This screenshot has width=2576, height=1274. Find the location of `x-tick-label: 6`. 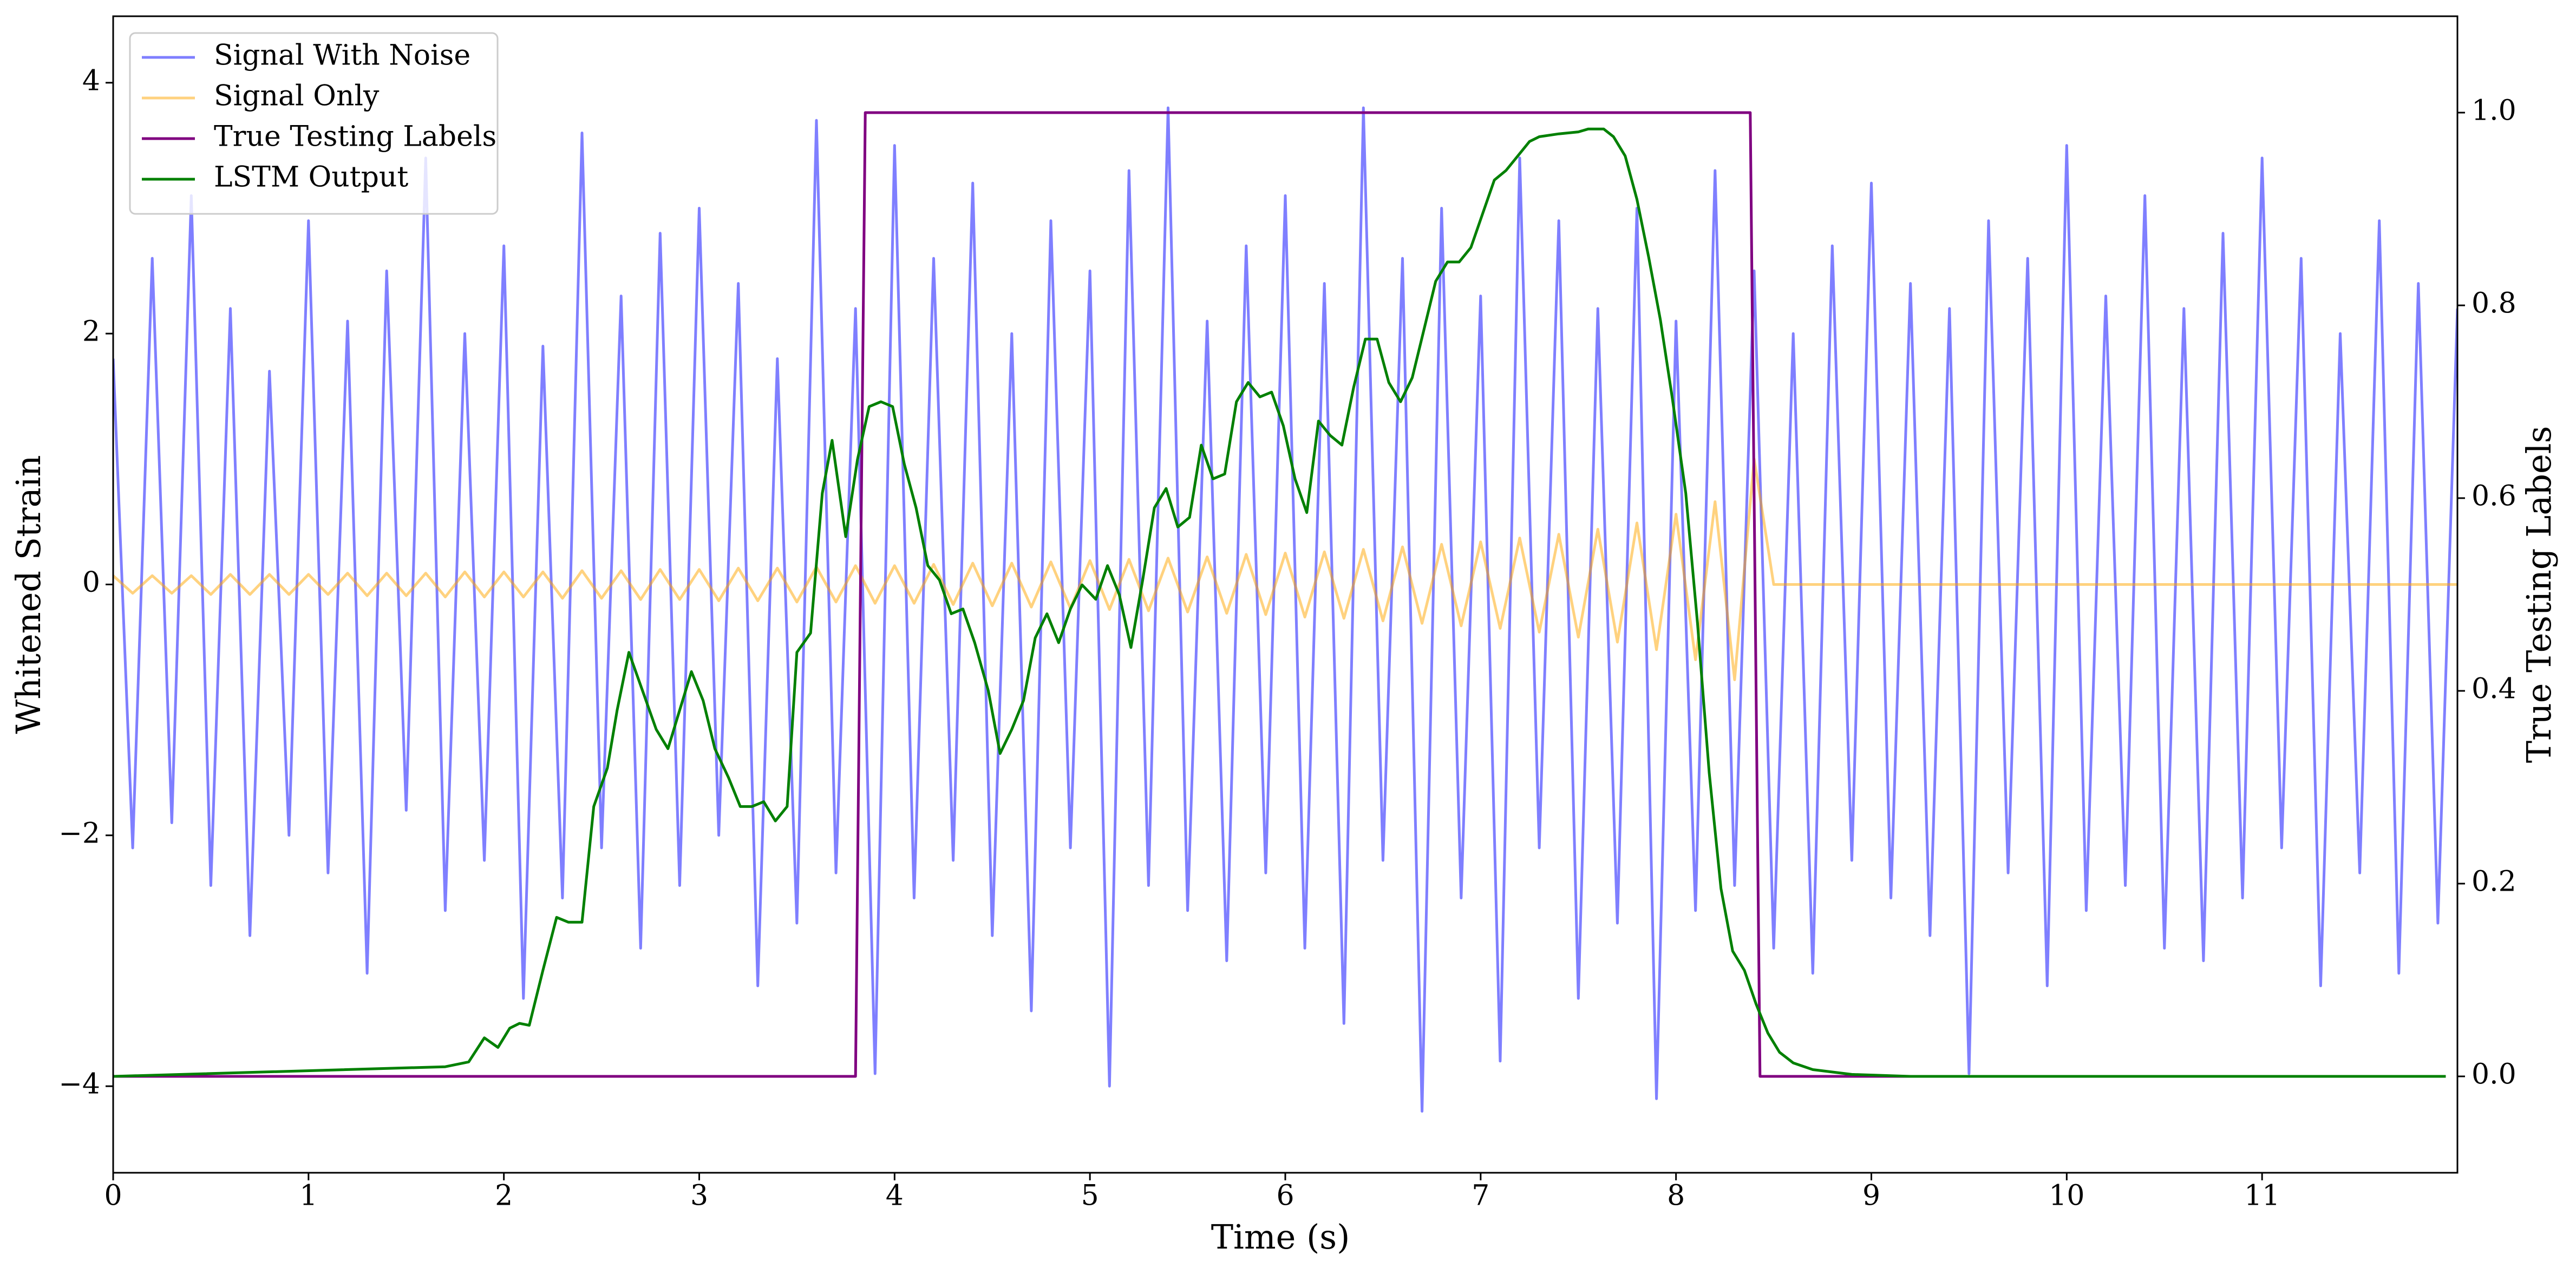

x-tick-label: 6 is located at coordinates (1285, 1196).